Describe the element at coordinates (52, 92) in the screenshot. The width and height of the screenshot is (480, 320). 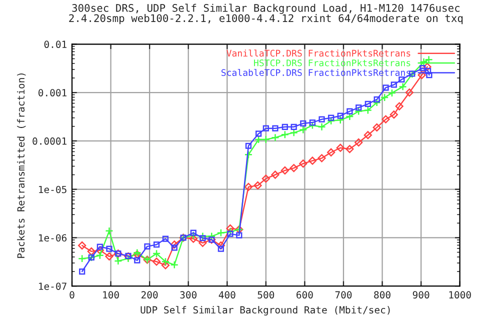
I see `y-tick-label: 0.001` at that location.